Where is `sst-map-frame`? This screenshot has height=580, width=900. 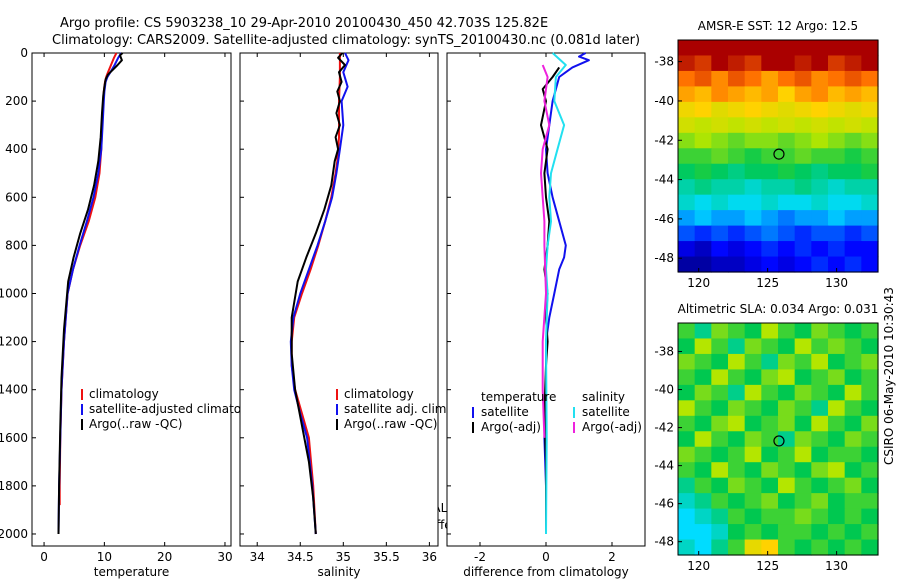
sst-map-frame is located at coordinates (778, 156).